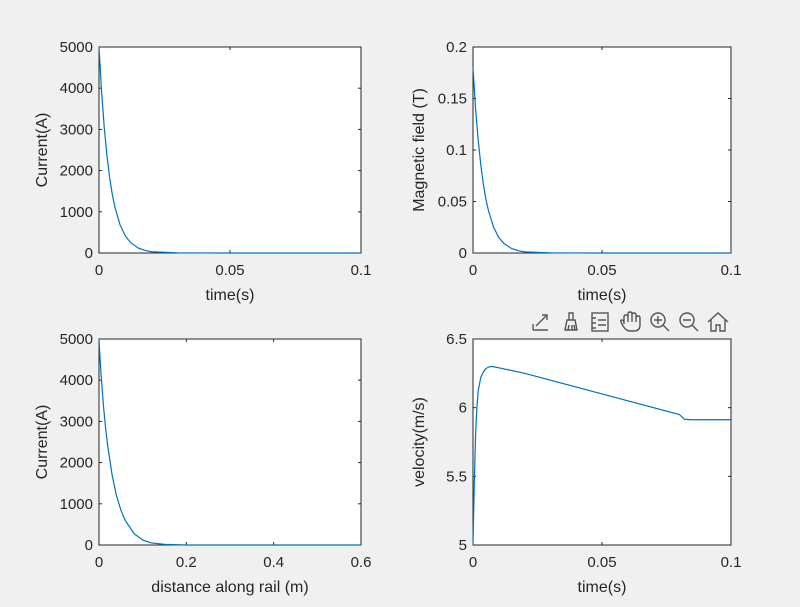 The image size is (800, 607). Describe the element at coordinates (540, 322) in the screenshot. I see `export-icon` at that location.